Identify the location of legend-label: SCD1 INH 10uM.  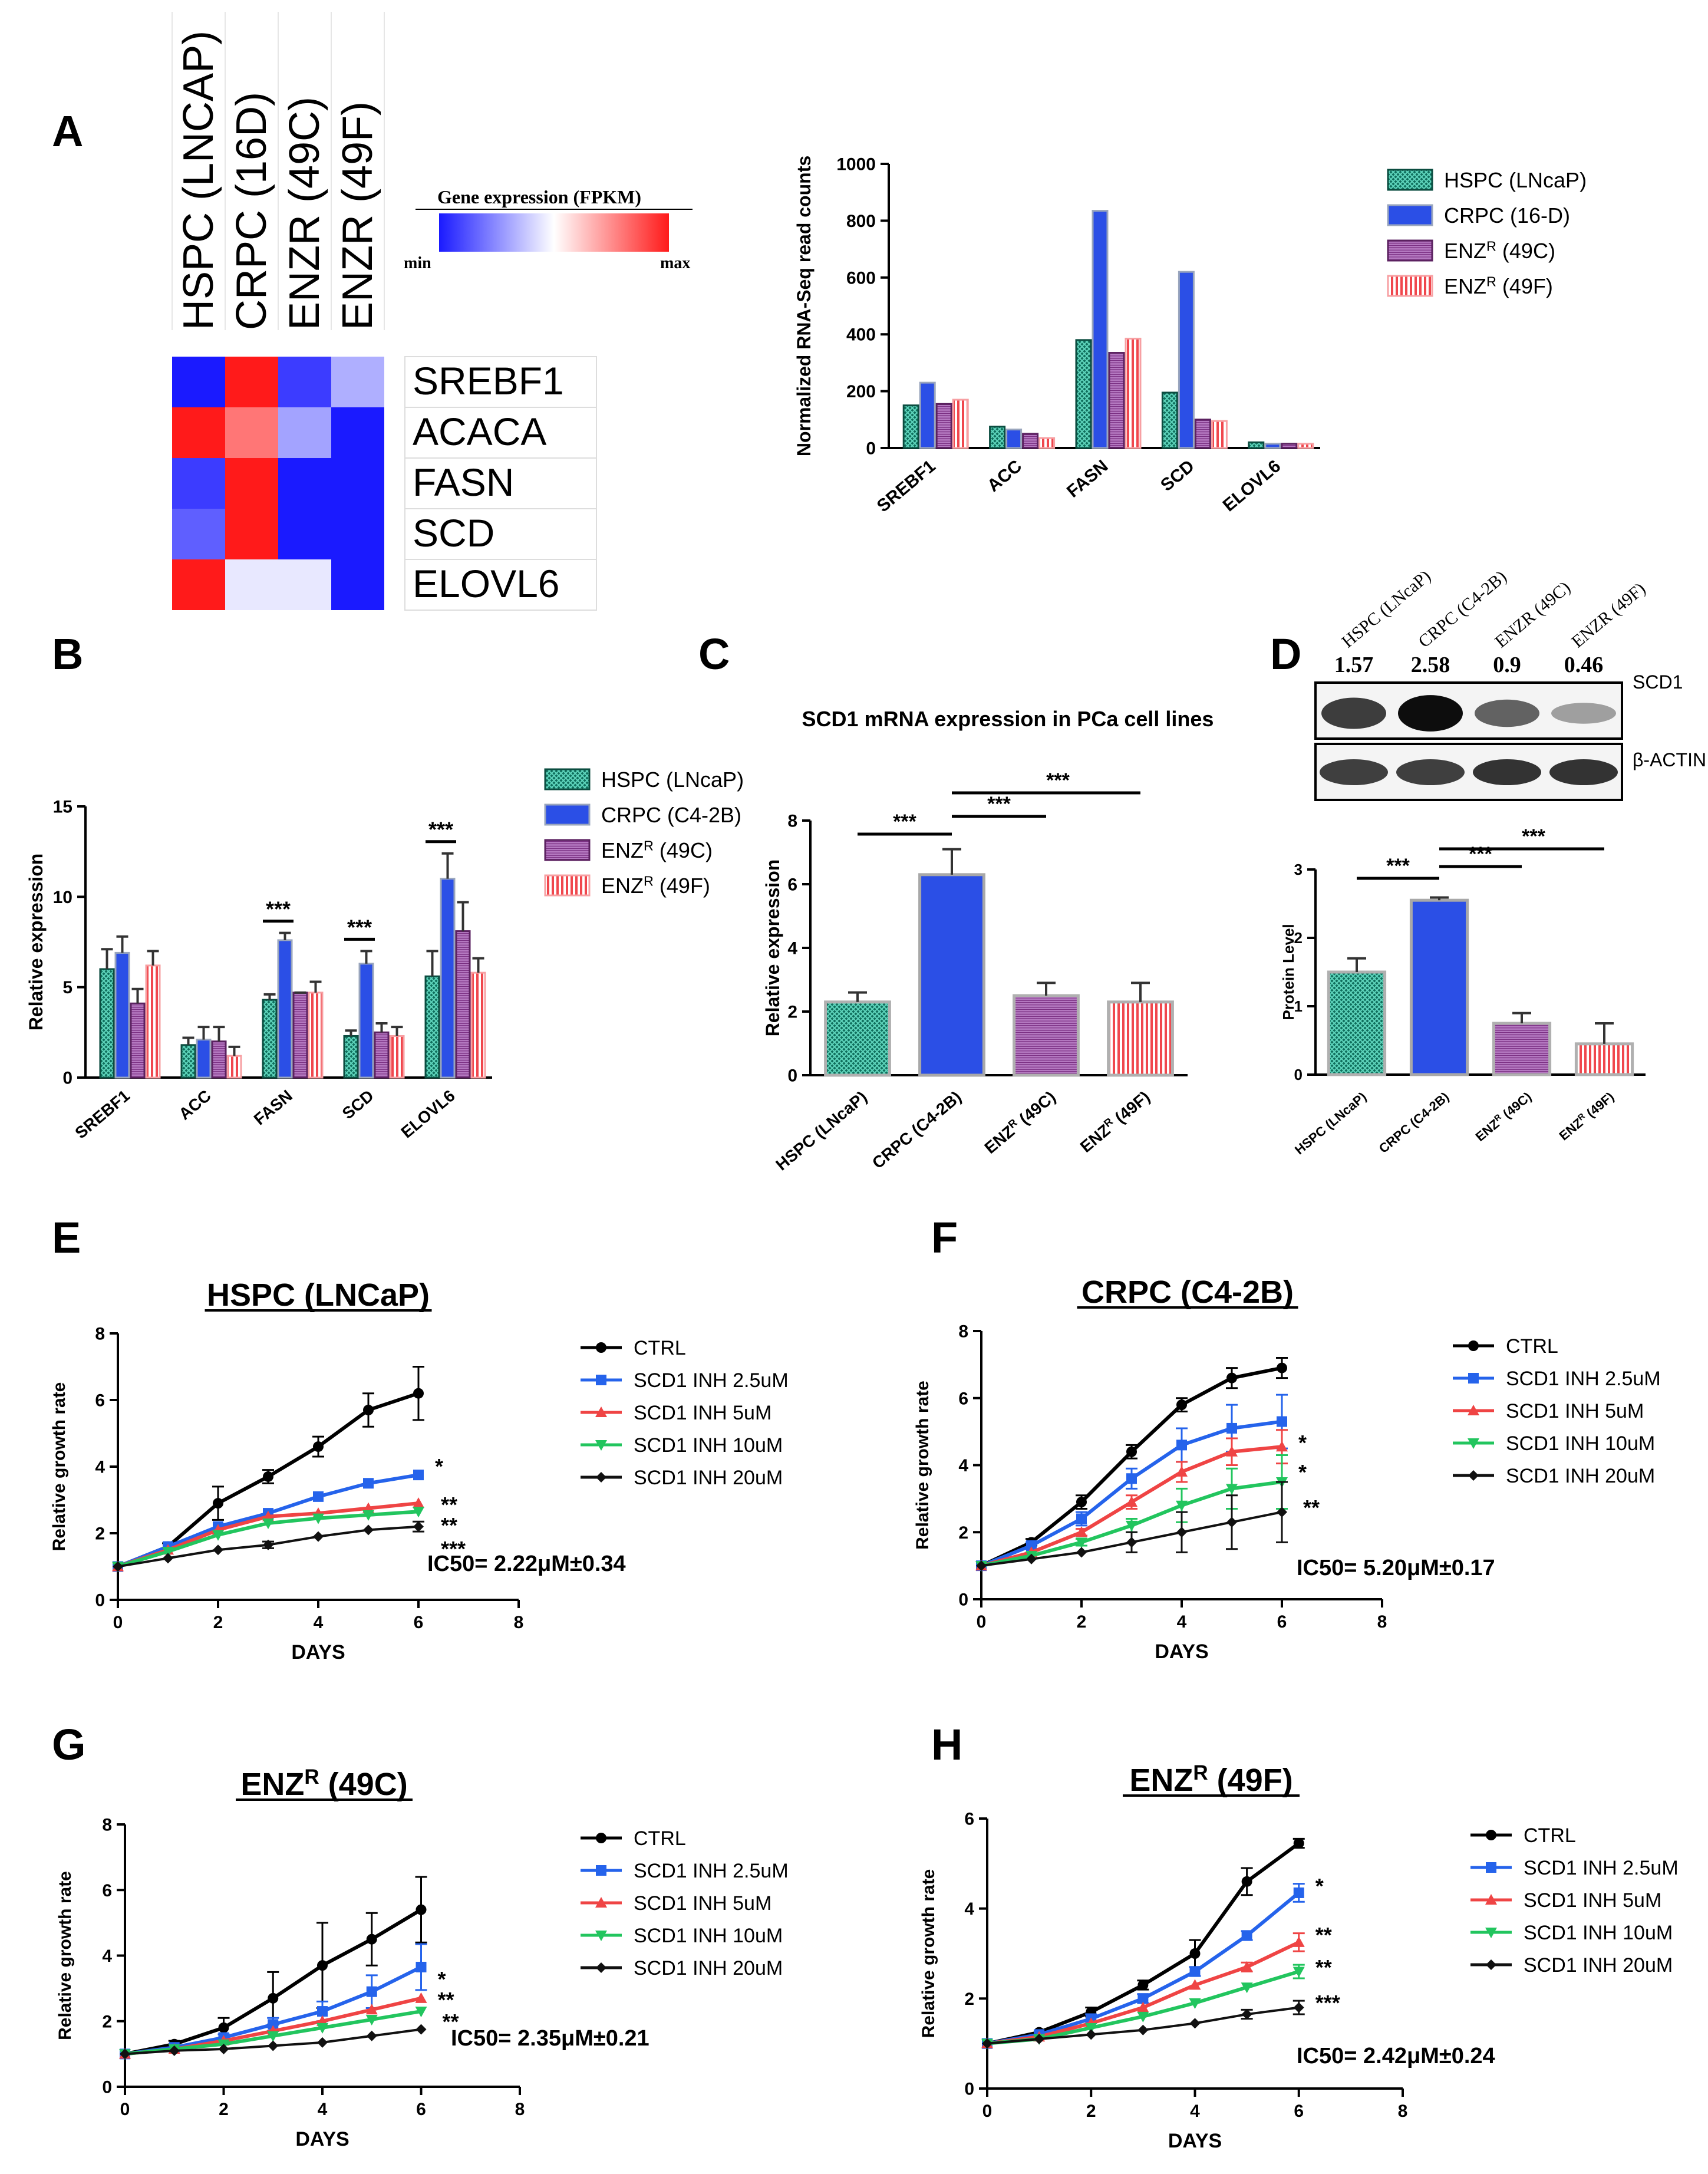
(708, 1936).